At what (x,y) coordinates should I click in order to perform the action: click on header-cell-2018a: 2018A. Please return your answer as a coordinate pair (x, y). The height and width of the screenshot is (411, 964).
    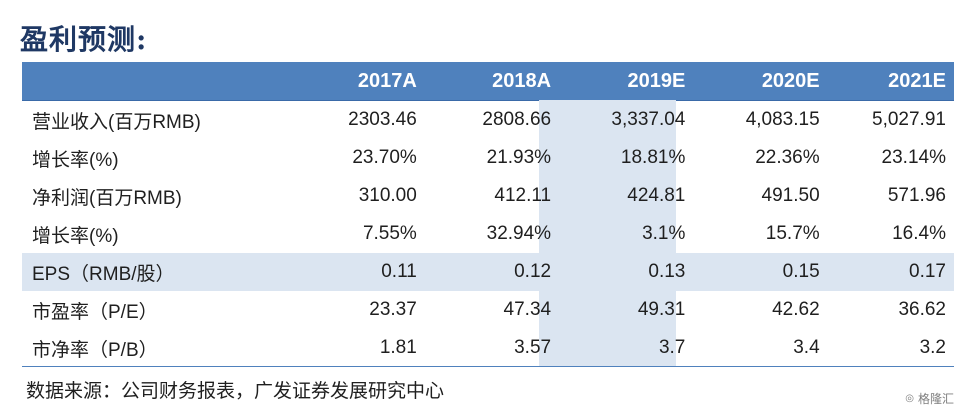
    Looking at the image, I should click on (522, 80).